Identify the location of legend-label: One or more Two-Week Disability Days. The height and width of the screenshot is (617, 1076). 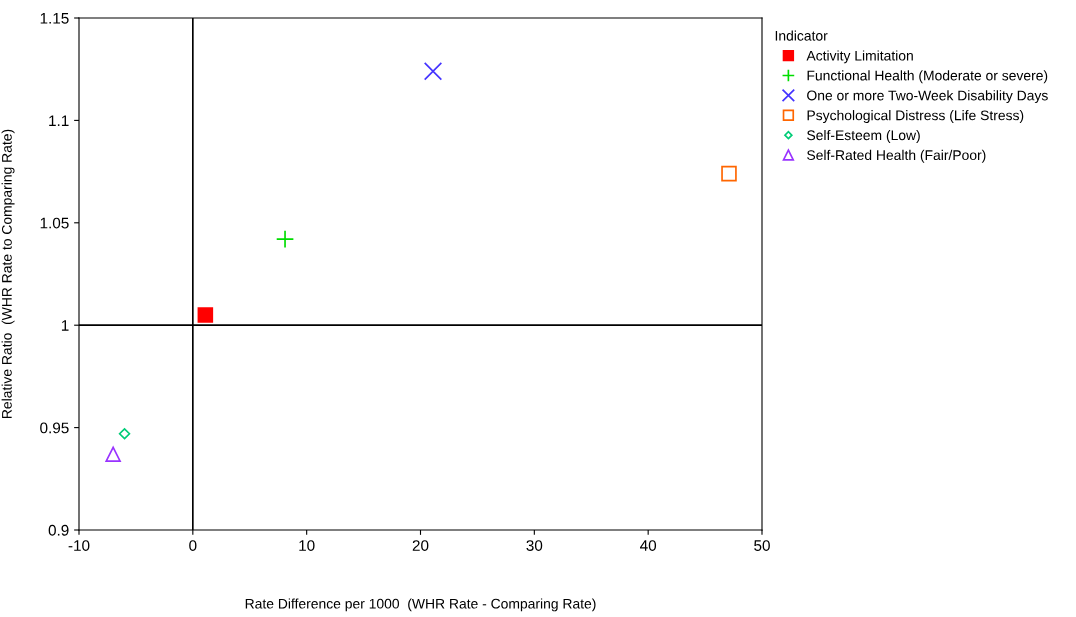
(927, 97).